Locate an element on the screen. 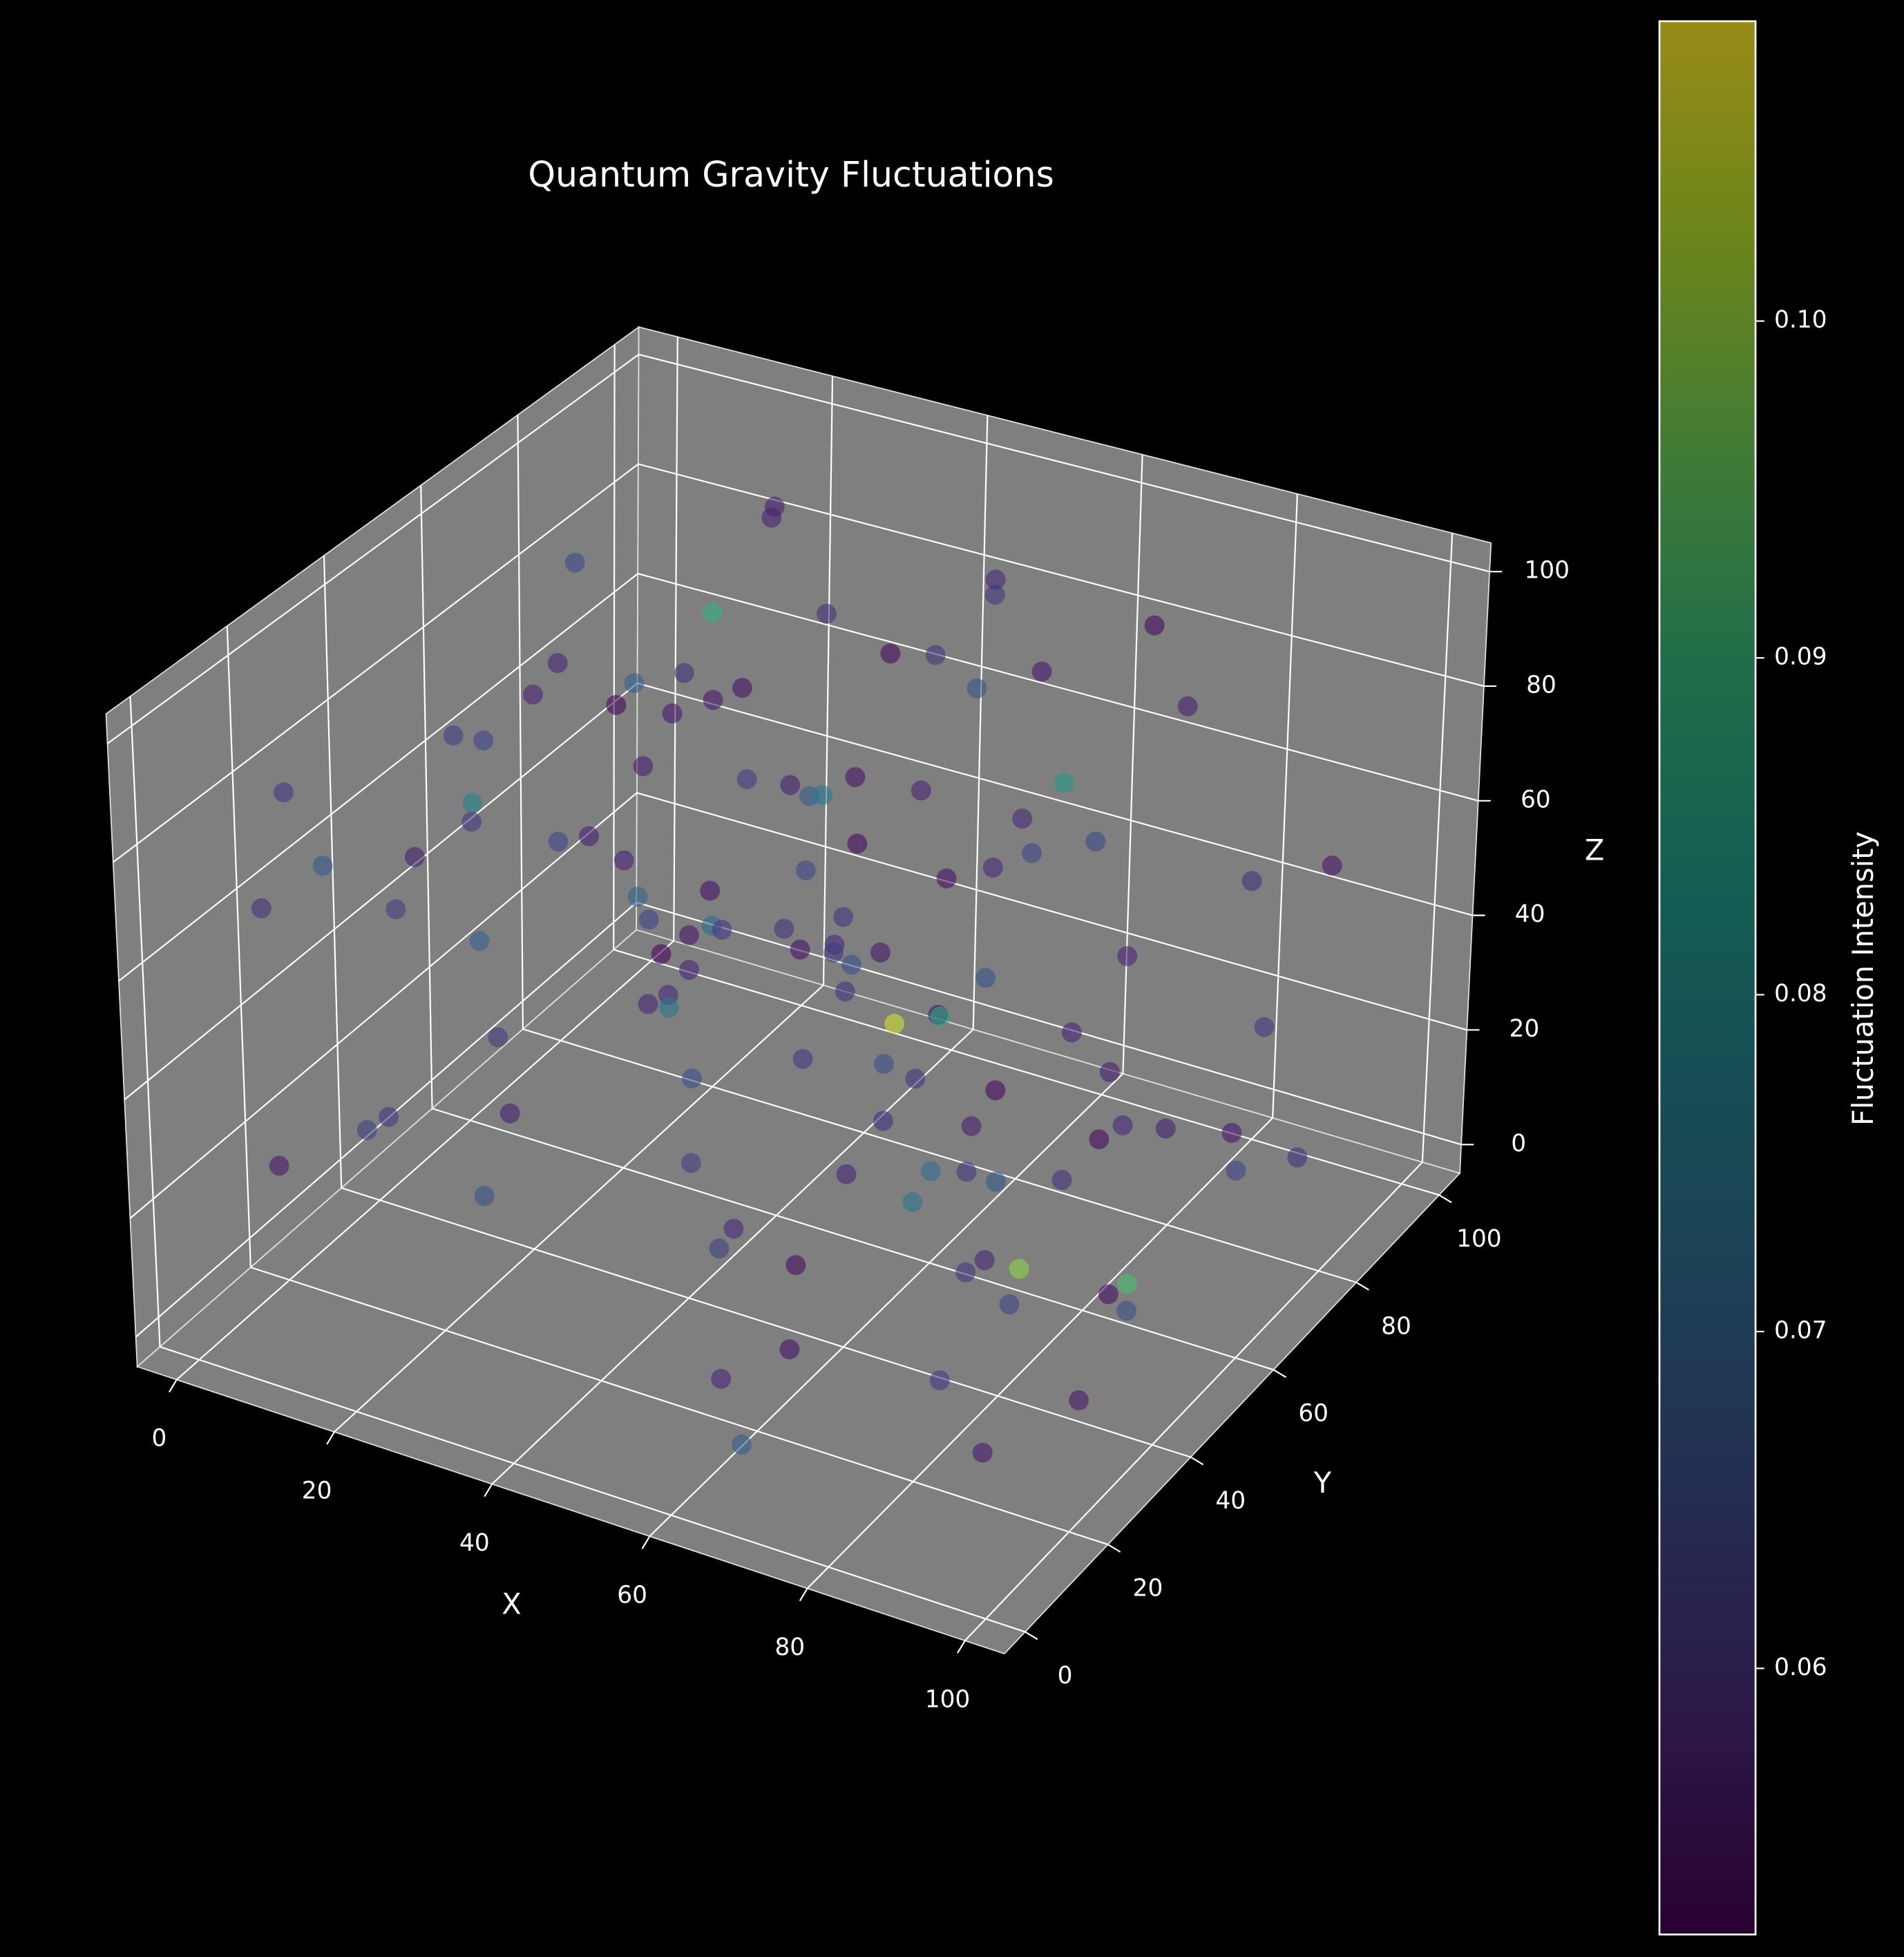 This screenshot has height=1957, width=1904. x-tick-label: 60 is located at coordinates (632, 1595).